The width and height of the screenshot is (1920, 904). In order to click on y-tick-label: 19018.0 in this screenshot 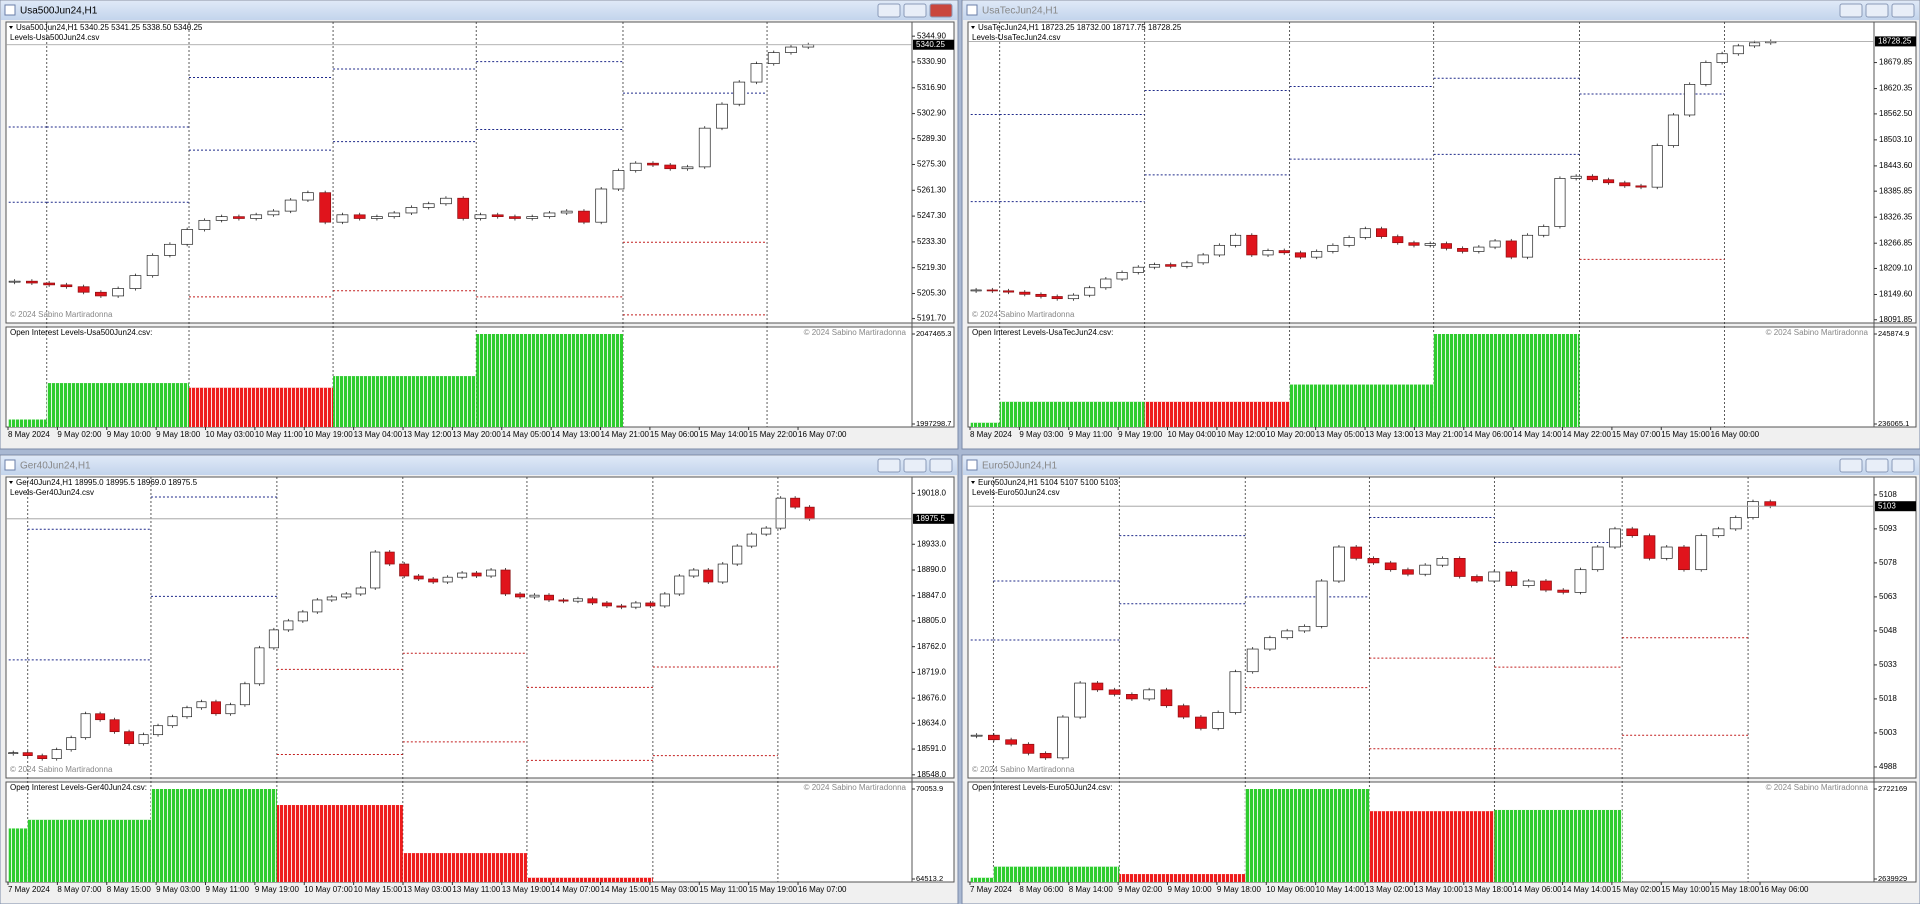, I will do `click(931, 492)`.